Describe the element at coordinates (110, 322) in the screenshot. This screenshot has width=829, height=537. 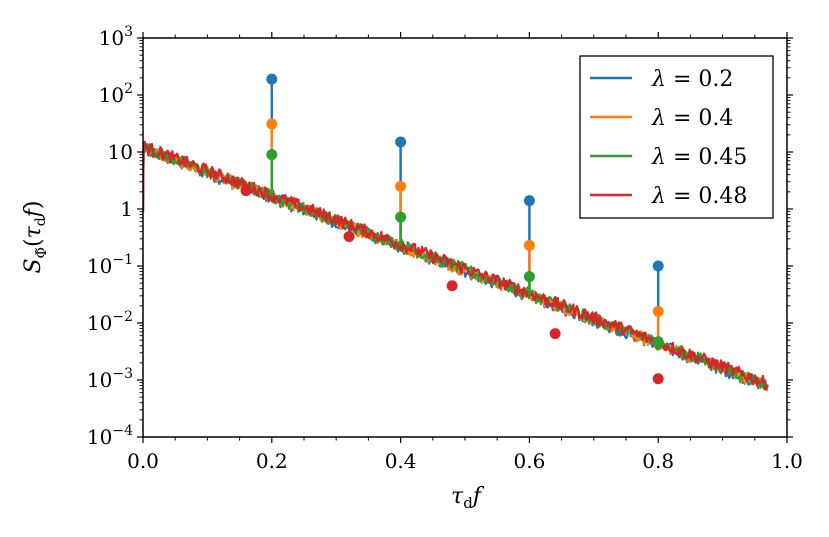
I see `y-tick-label: 10⁻²` at that location.